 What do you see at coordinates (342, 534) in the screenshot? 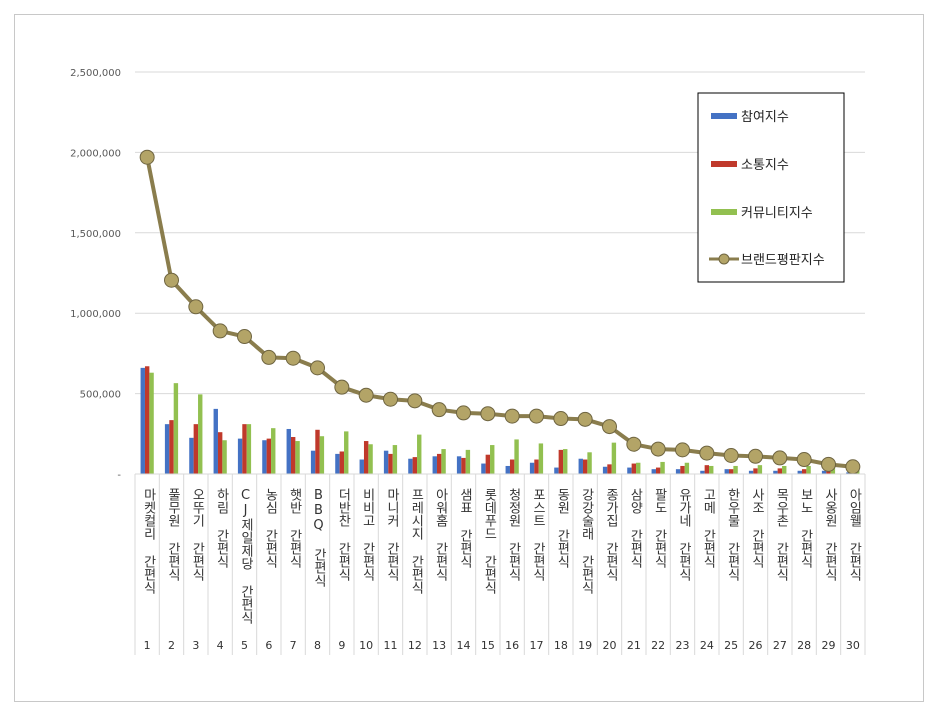
I see `category-label: 더반찬 간편식` at bounding box center [342, 534].